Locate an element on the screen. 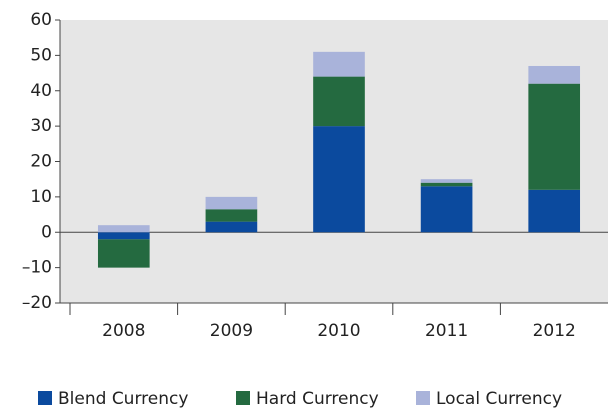 The image size is (608, 416). legend-label: Hard Currency is located at coordinates (317, 399).